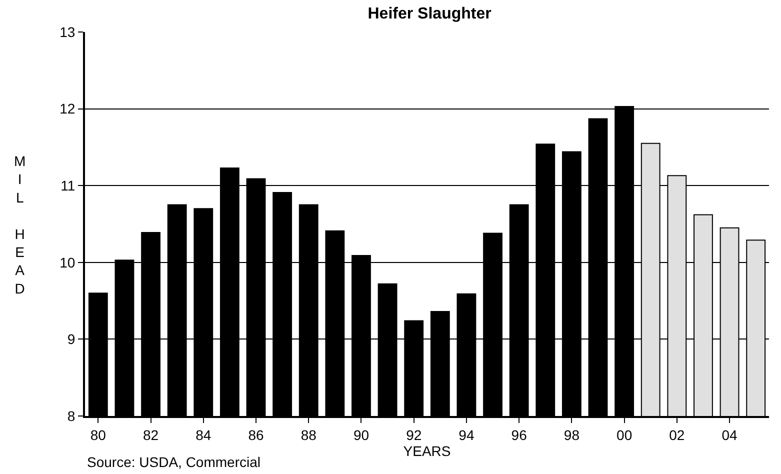 This screenshot has width=781, height=474. Describe the element at coordinates (624, 434) in the screenshot. I see `x-tick-label: 00` at that location.